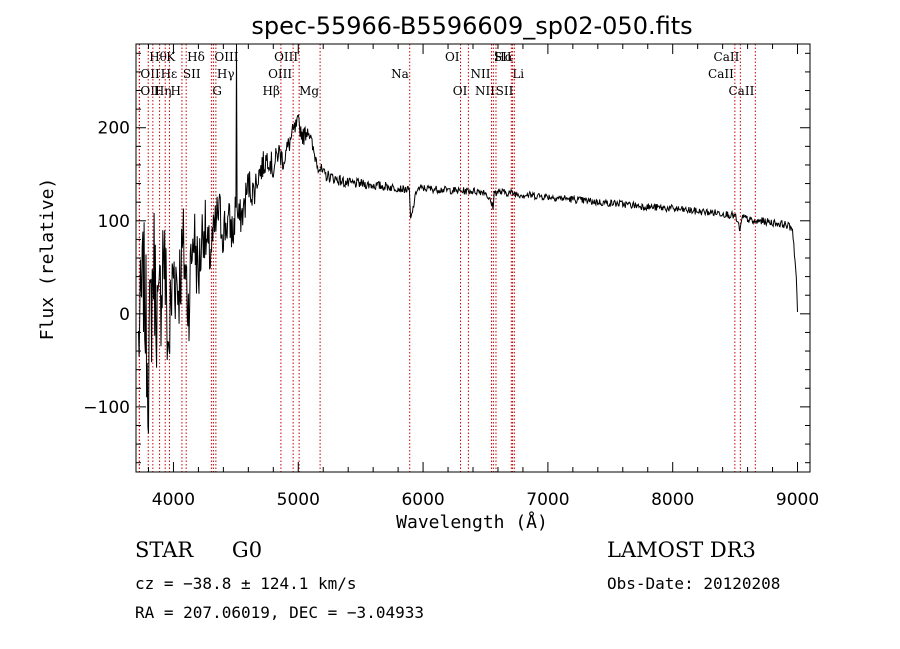 Image resolution: width=900 pixels, height=649 pixels. I want to click on line-marker-label: Hη, so click(163, 91).